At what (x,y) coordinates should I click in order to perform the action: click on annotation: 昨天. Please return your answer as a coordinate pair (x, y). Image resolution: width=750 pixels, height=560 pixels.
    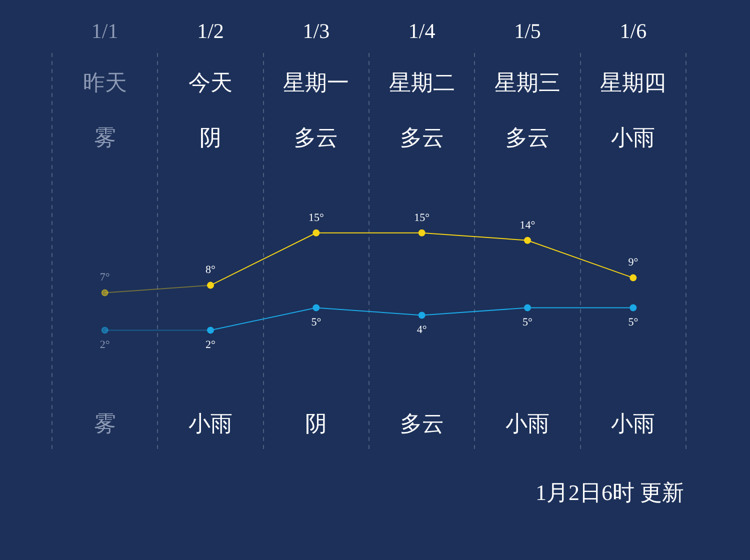
    Looking at the image, I should click on (104, 82).